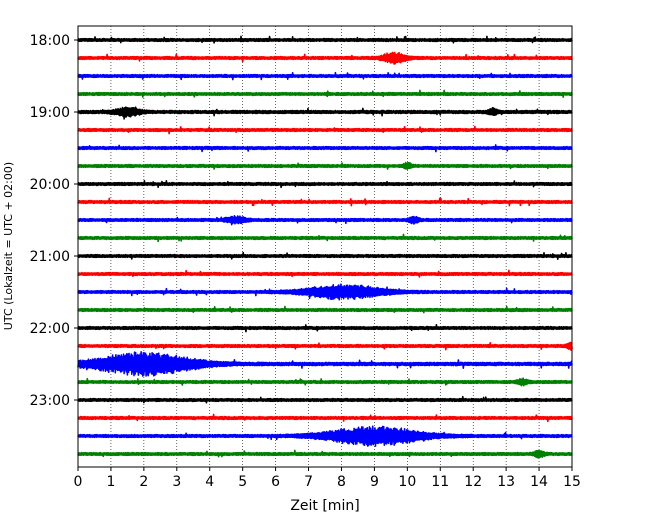  I want to click on x-tick-label: 8, so click(341, 482).